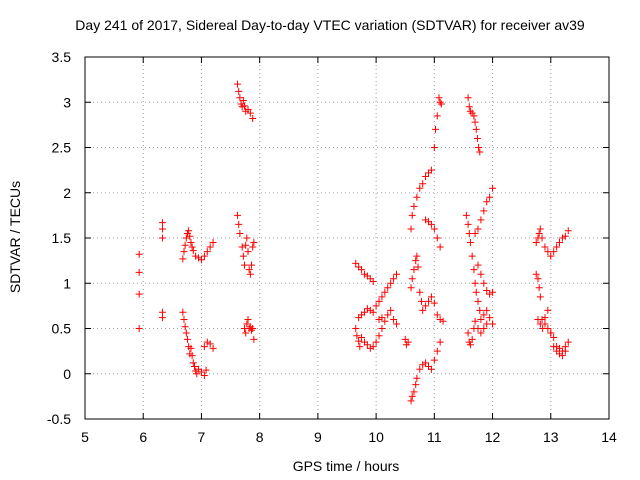 Image resolution: width=640 pixels, height=480 pixels. I want to click on x-tick-label: 5, so click(85, 437).